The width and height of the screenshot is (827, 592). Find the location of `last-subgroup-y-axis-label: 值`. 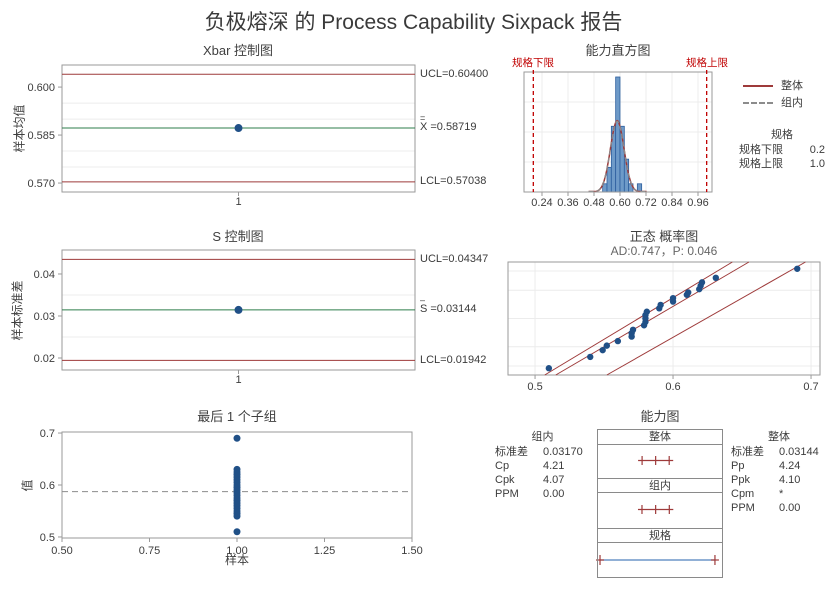

last-subgroup-y-axis-label: 值 is located at coordinates (27, 485).